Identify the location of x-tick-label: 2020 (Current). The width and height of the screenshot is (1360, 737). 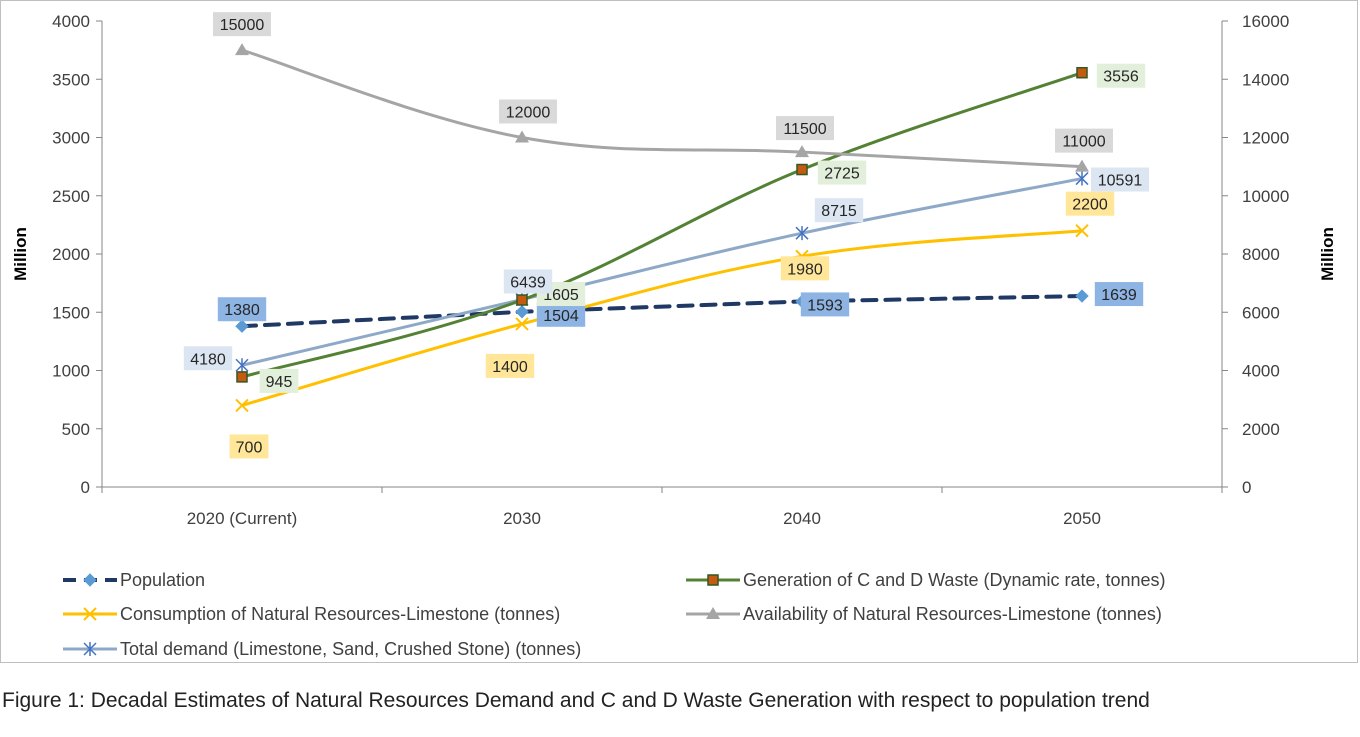
(242, 518).